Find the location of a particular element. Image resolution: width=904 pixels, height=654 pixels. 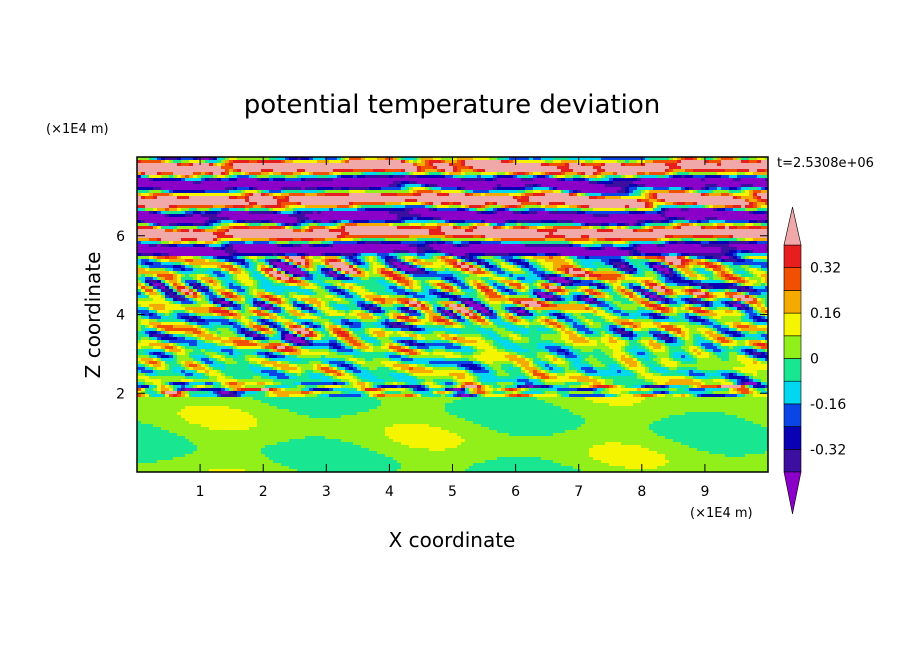

colorbar: 0.32 0.16 0 -0.16 -0.32 is located at coordinates (814, 360).